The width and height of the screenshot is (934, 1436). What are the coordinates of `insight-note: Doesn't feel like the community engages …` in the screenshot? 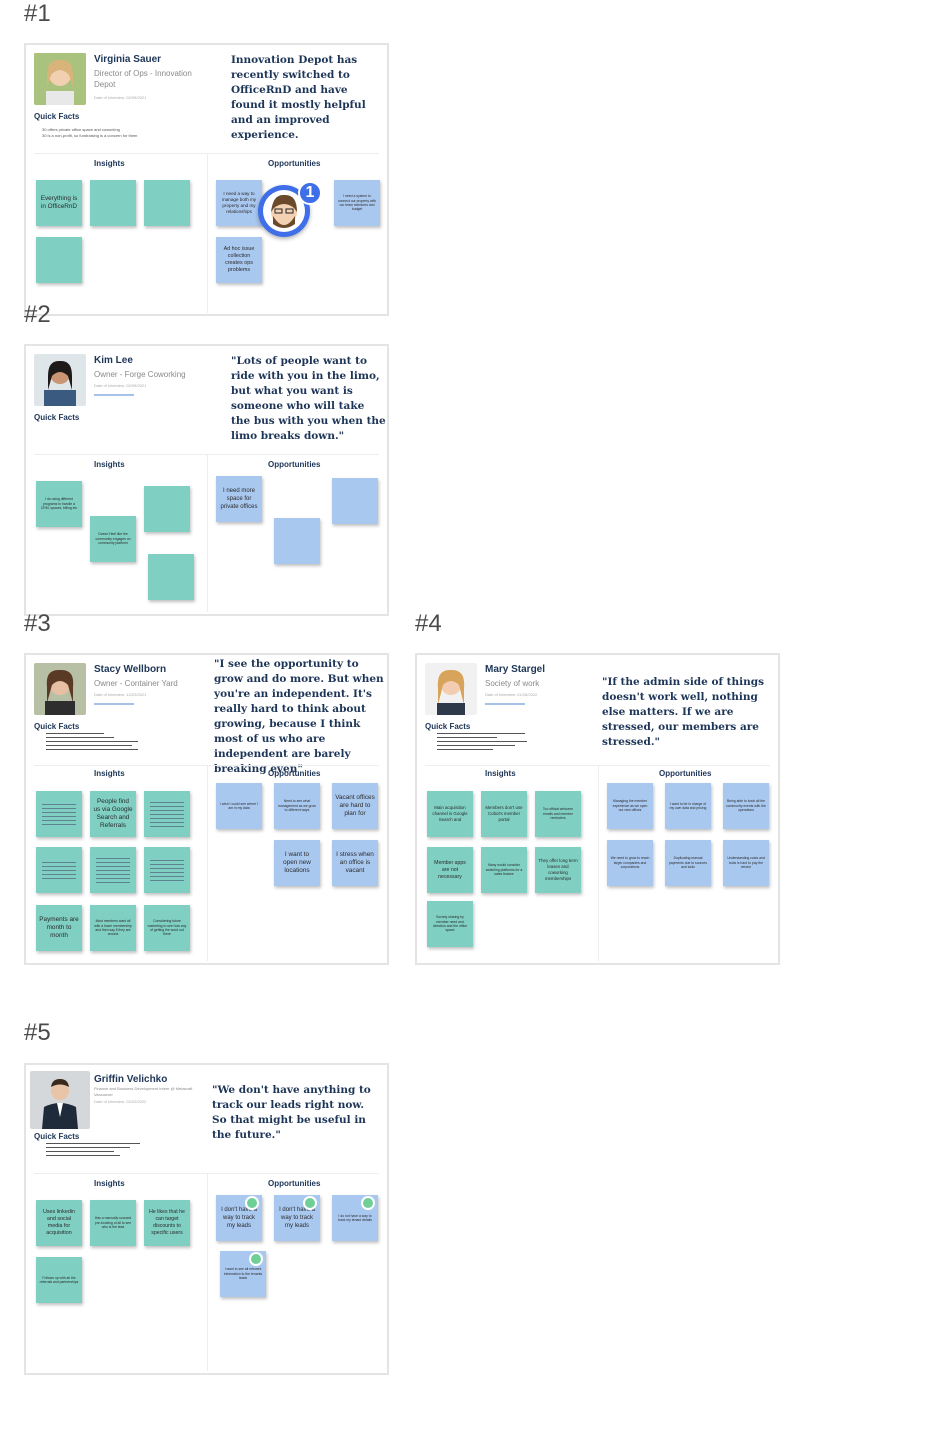 It's located at (113, 539).